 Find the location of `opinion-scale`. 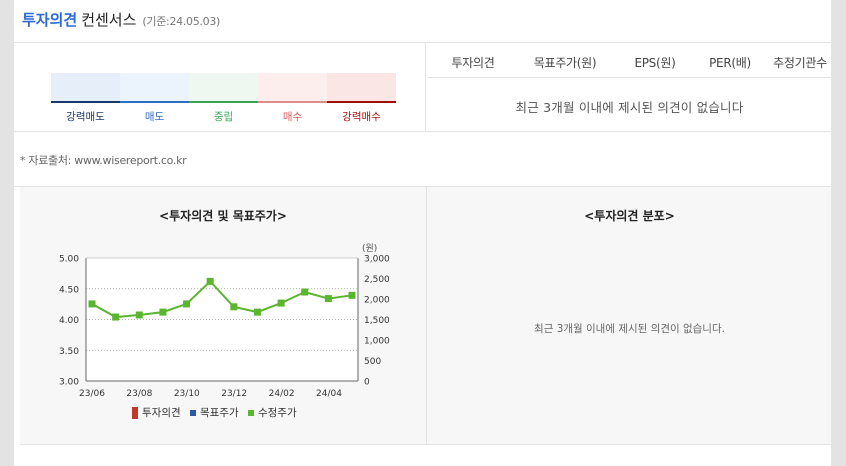

opinion-scale is located at coordinates (223, 89).